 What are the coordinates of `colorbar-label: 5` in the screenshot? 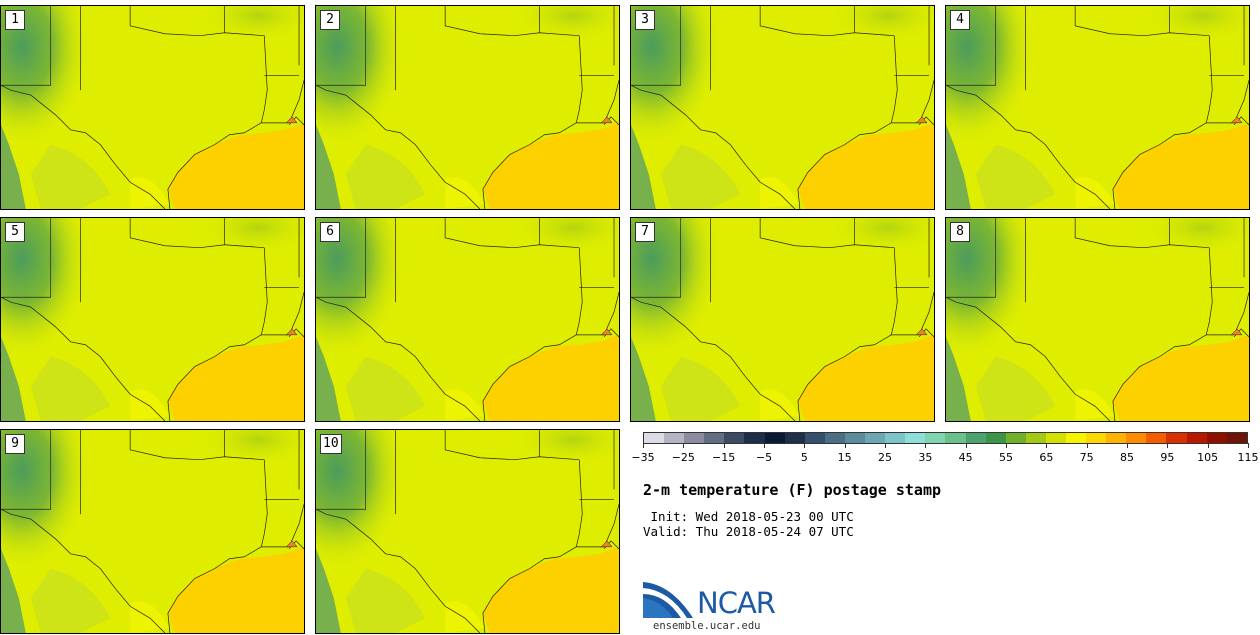 It's located at (804, 457).